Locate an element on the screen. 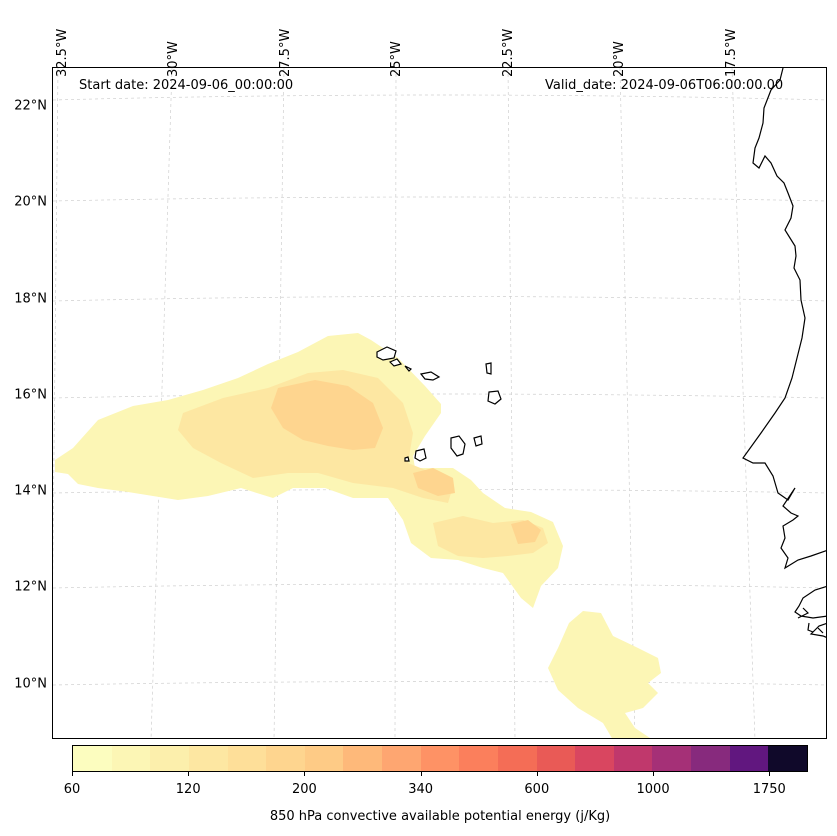 This screenshot has width=837, height=836. colorbar-tick-label: 1750 is located at coordinates (769, 789).